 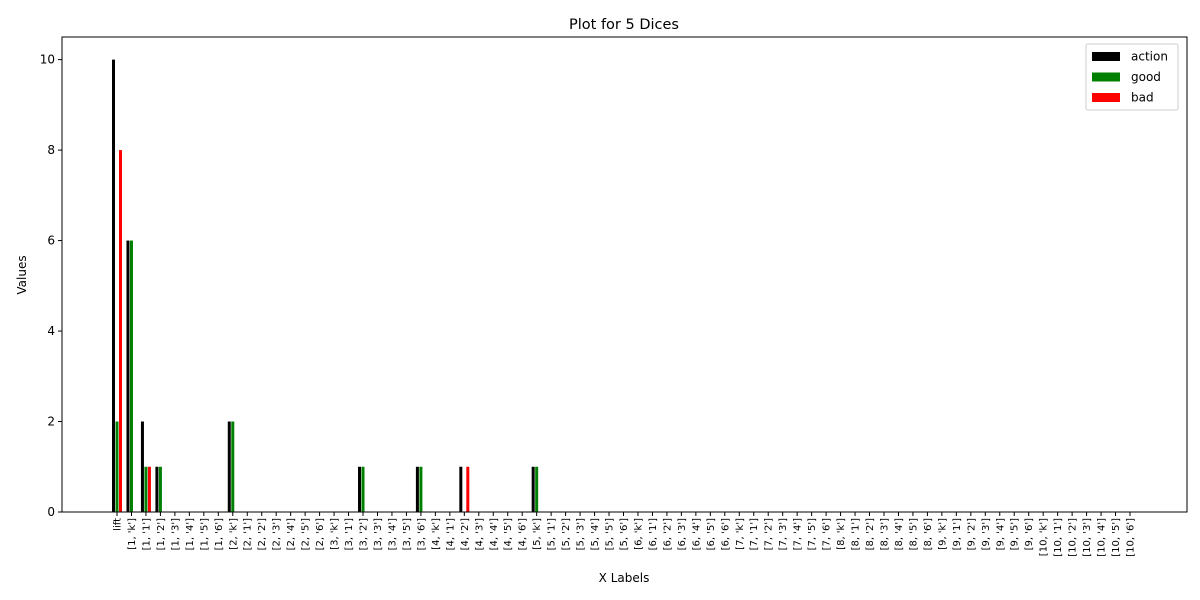 I want to click on x-tick-label: [8, 'k'], so click(x=841, y=534).